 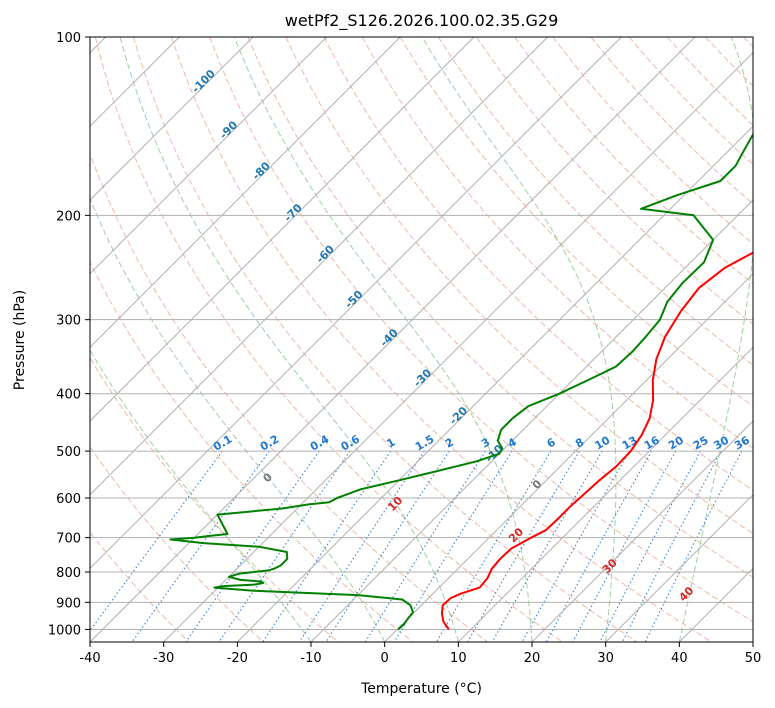 I want to click on y-axis-label: Pressure (hPa), so click(x=20, y=340).